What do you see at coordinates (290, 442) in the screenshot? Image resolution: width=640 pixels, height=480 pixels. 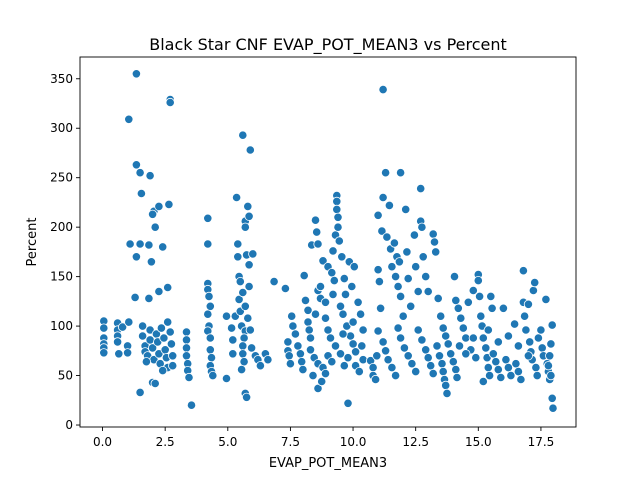 I see `x-tick-label: 7.5` at bounding box center [290, 442].